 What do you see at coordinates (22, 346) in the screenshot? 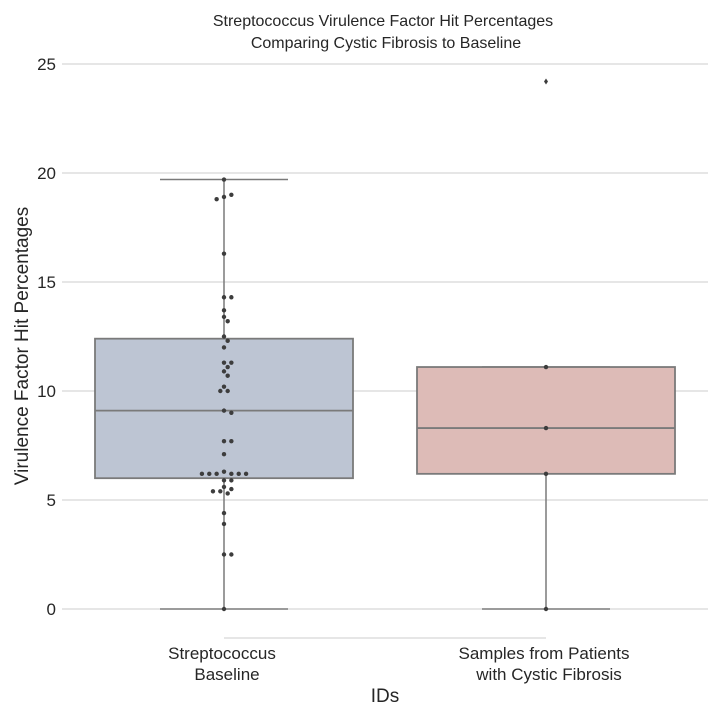
I see `y-axis-label: Virulence Factor Hit Percentages` at bounding box center [22, 346].